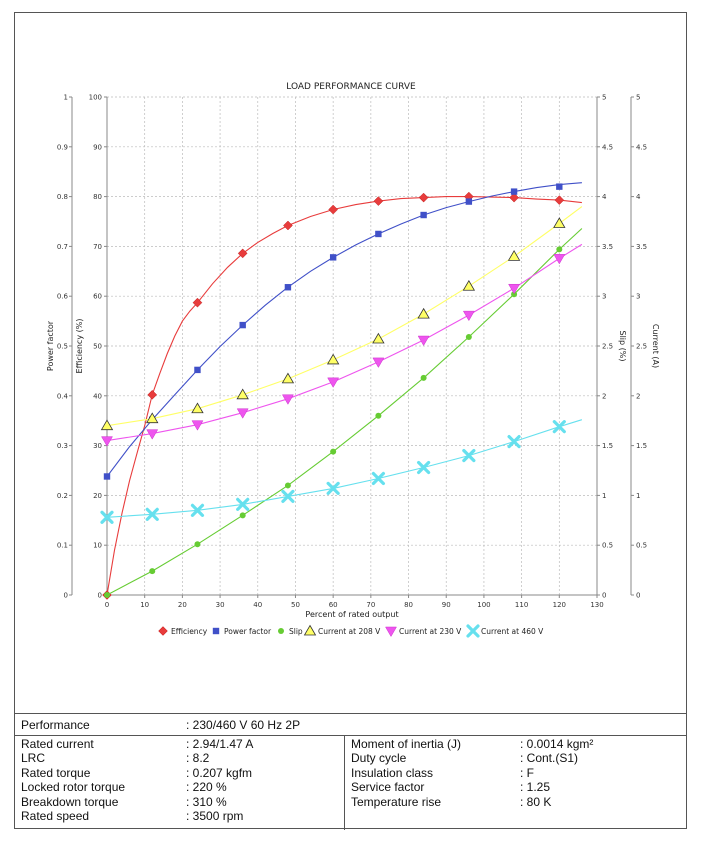 The height and width of the screenshot is (846, 703). Describe the element at coordinates (216, 631) in the screenshot. I see `legend-marker-power-factor` at that location.